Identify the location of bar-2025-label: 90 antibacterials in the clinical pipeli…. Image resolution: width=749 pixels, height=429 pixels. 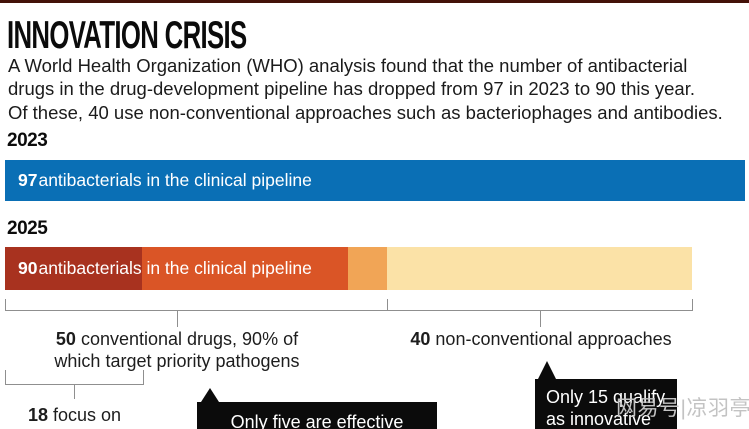
(165, 268).